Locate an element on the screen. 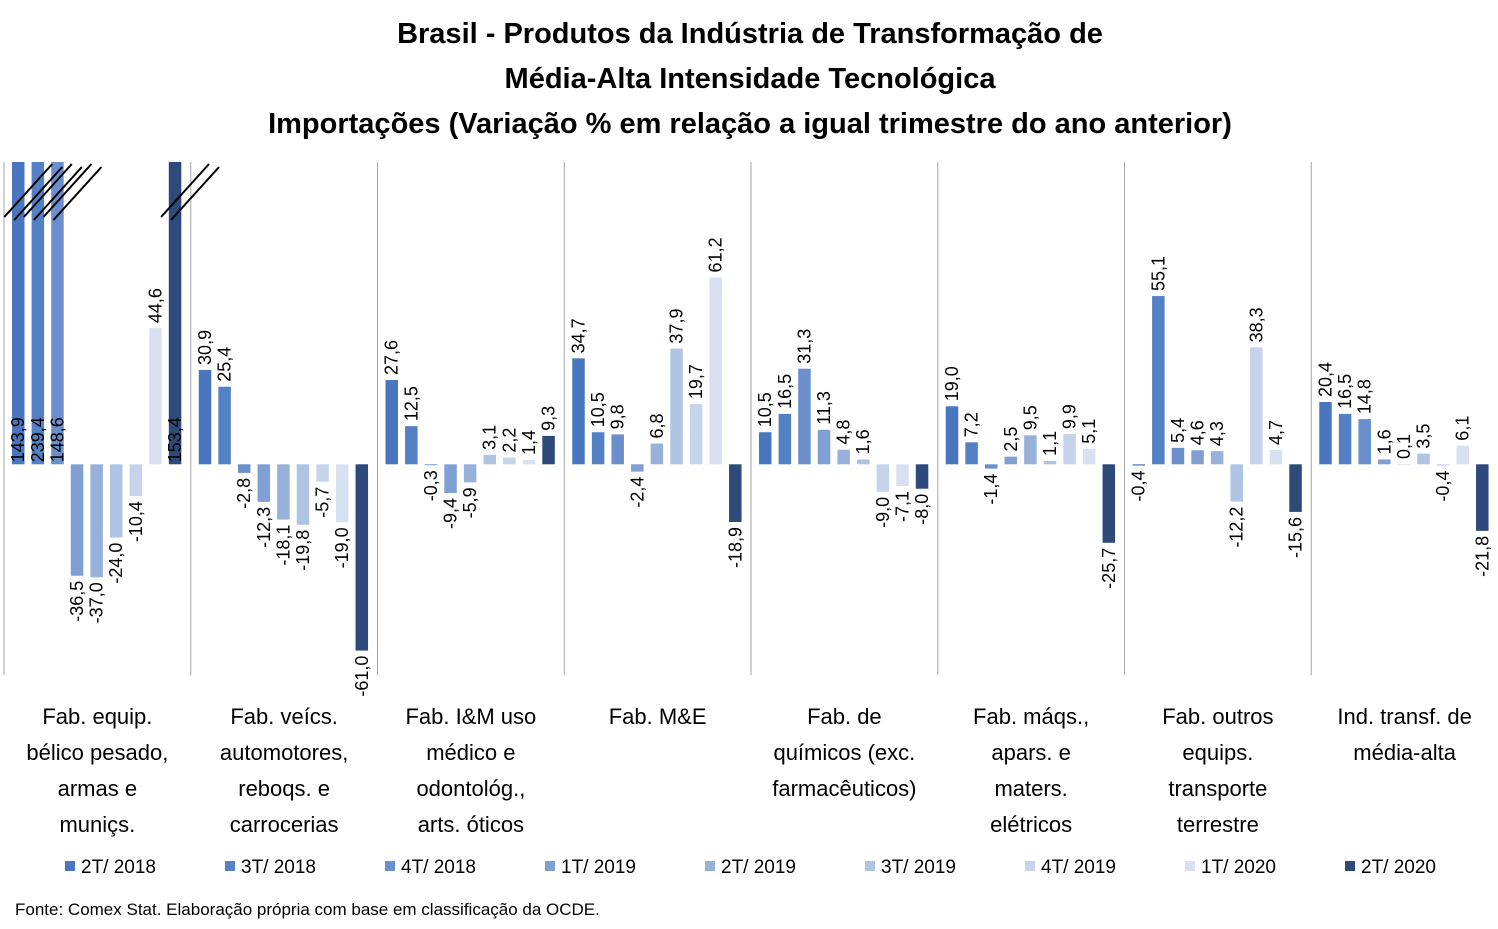 The height and width of the screenshot is (929, 1498). data-label: -1,4 is located at coordinates (991, 489).